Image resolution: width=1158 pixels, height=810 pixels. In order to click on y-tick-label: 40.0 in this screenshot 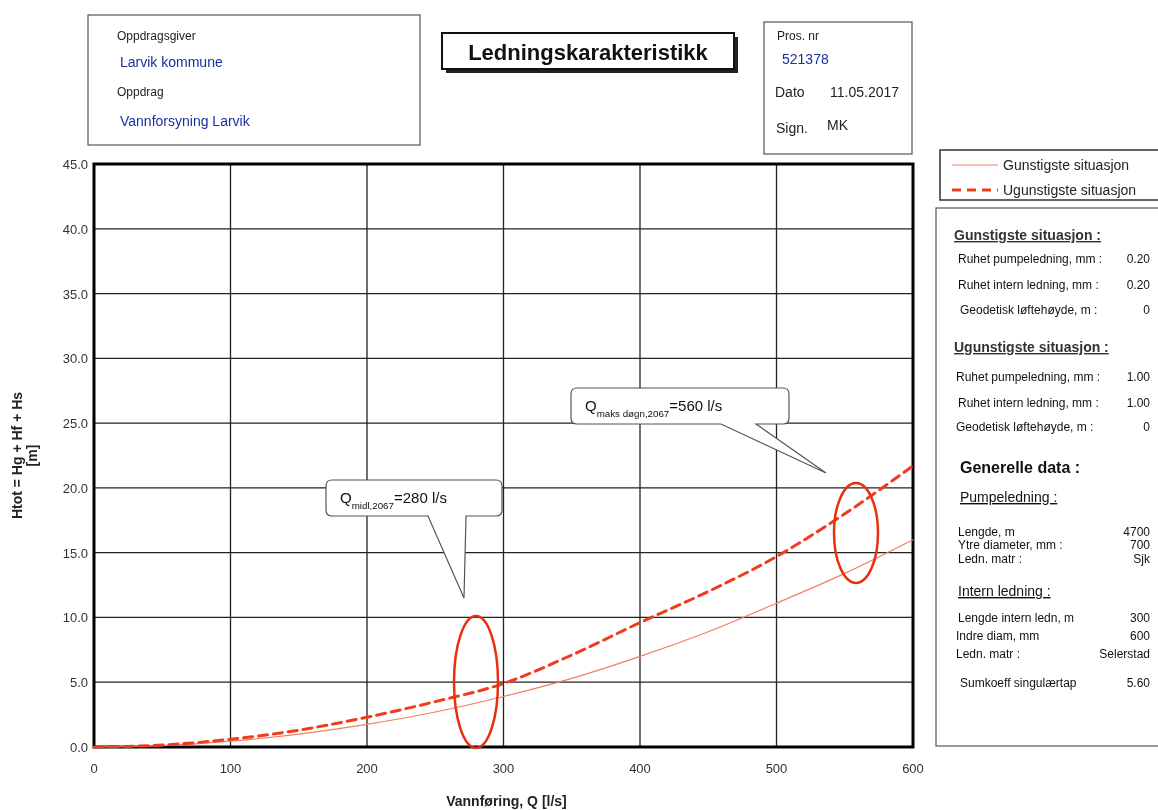, I will do `click(75, 229)`.